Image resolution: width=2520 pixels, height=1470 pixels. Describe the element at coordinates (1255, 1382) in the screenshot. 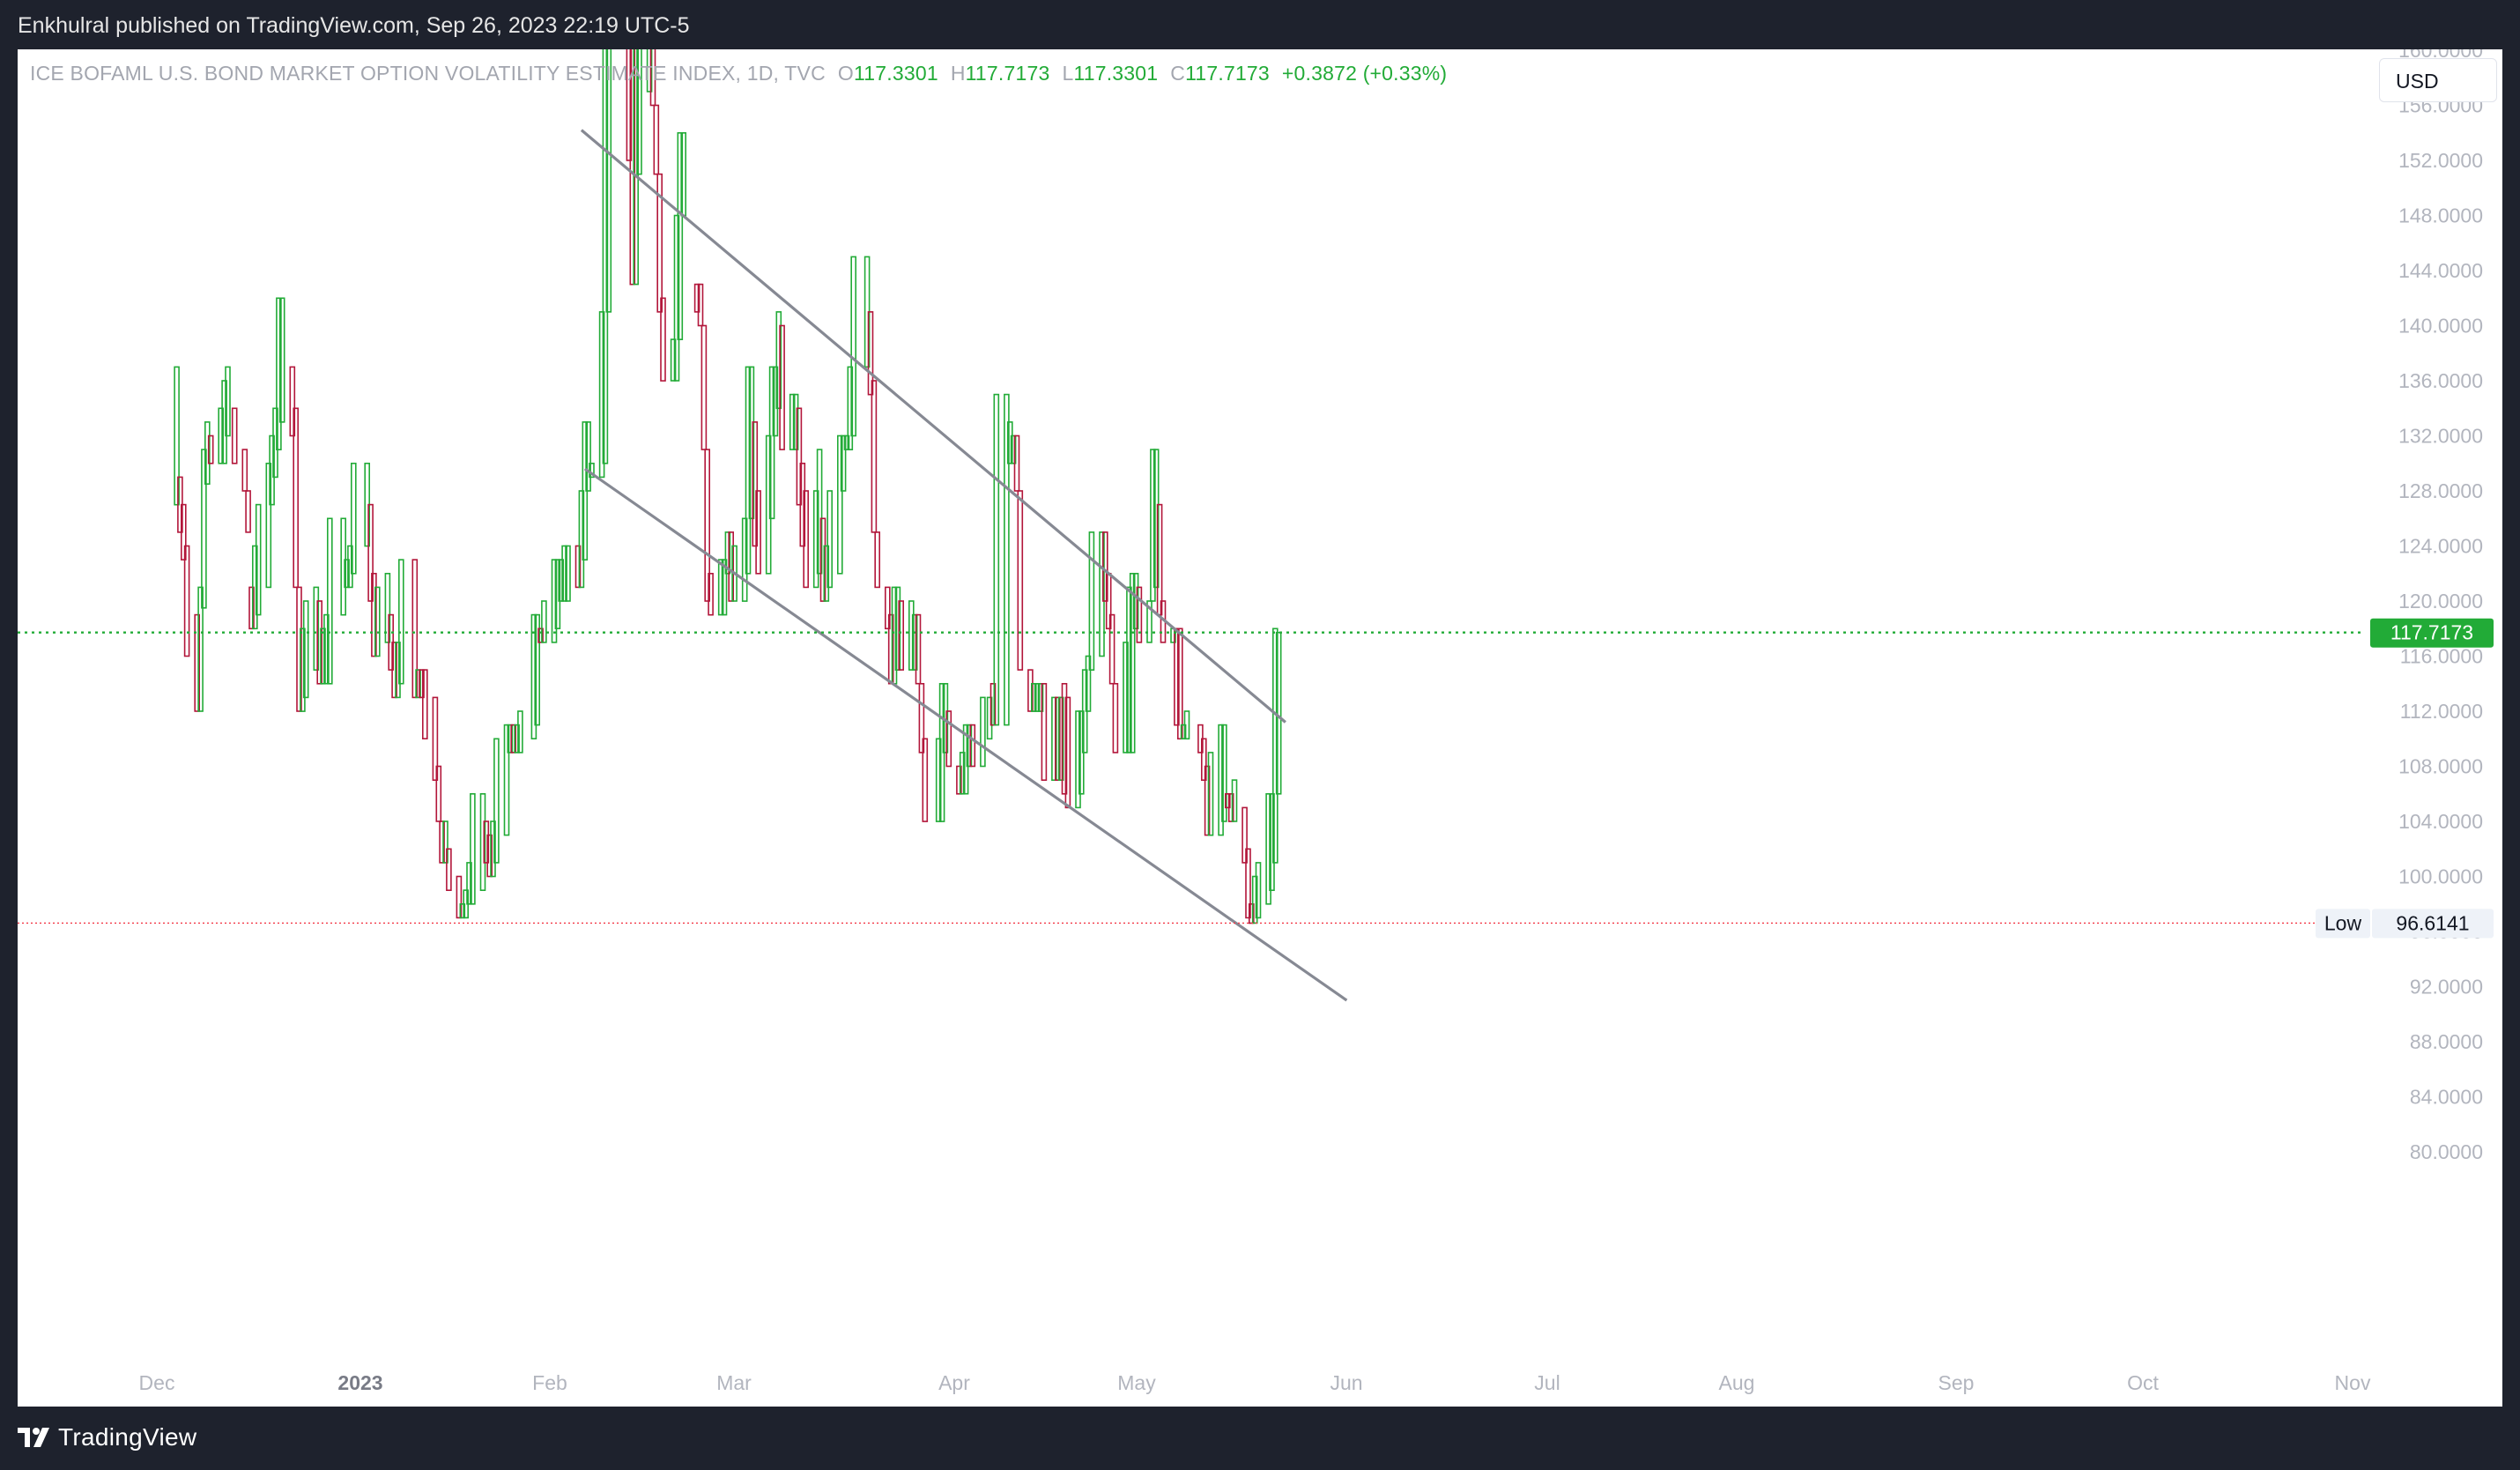

I see `time-axis: Dec 2023 Feb Mar Apr May Jun Jul Aug Sep Oct Nov` at that location.